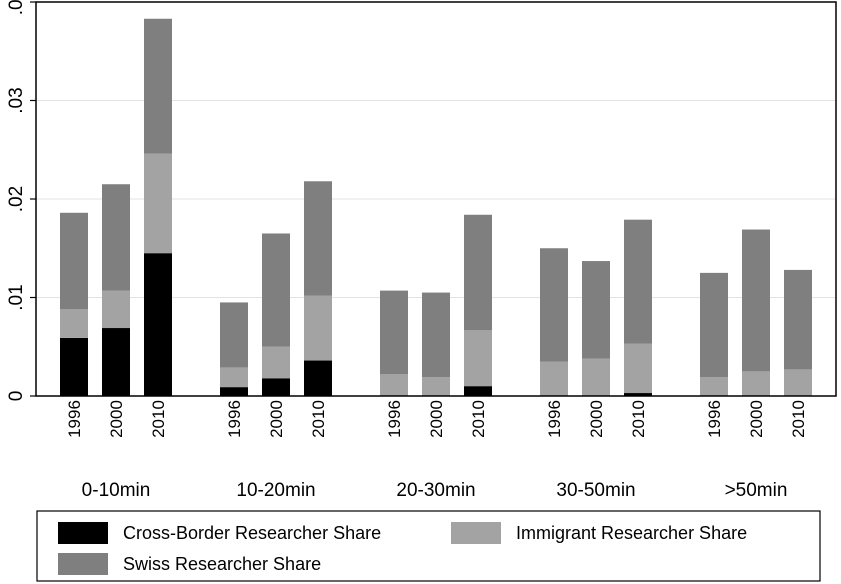 The image size is (841, 584). I want to click on x-group-label: 20-30min, so click(435, 490).